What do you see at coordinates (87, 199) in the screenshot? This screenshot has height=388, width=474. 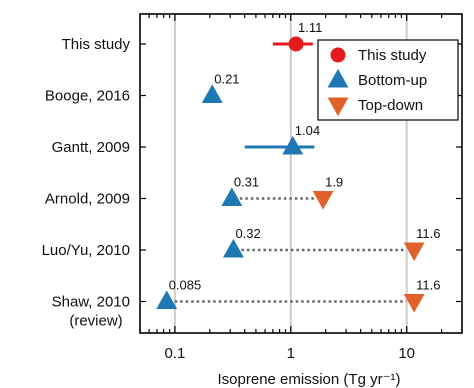 I see `category-label: Arnold, 2009` at bounding box center [87, 199].